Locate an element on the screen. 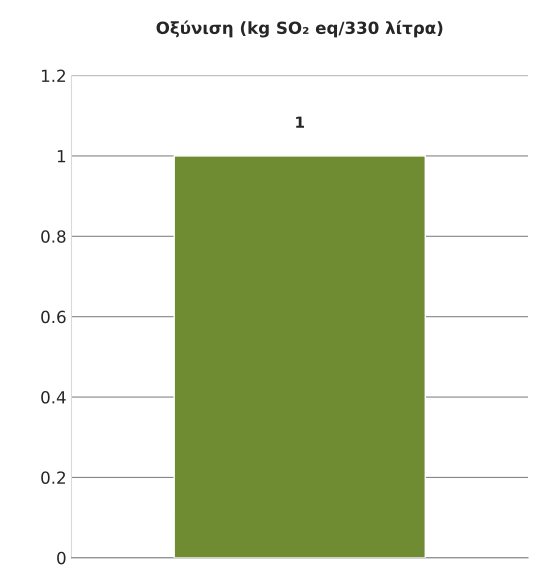 This screenshot has width=550, height=581. y-tick-label: 0 is located at coordinates (61, 558).